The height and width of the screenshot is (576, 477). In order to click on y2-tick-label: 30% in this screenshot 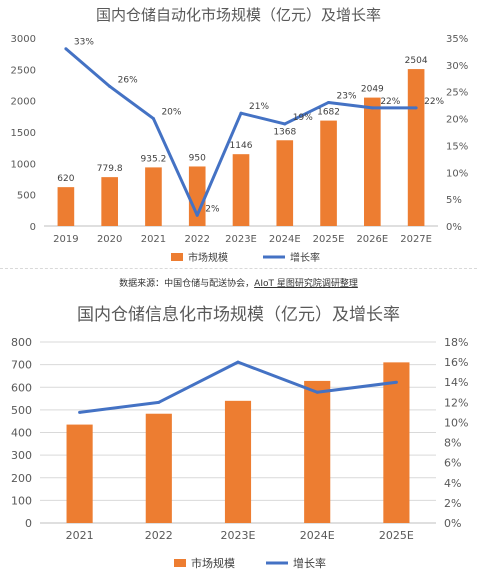, I will do `click(457, 66)`.